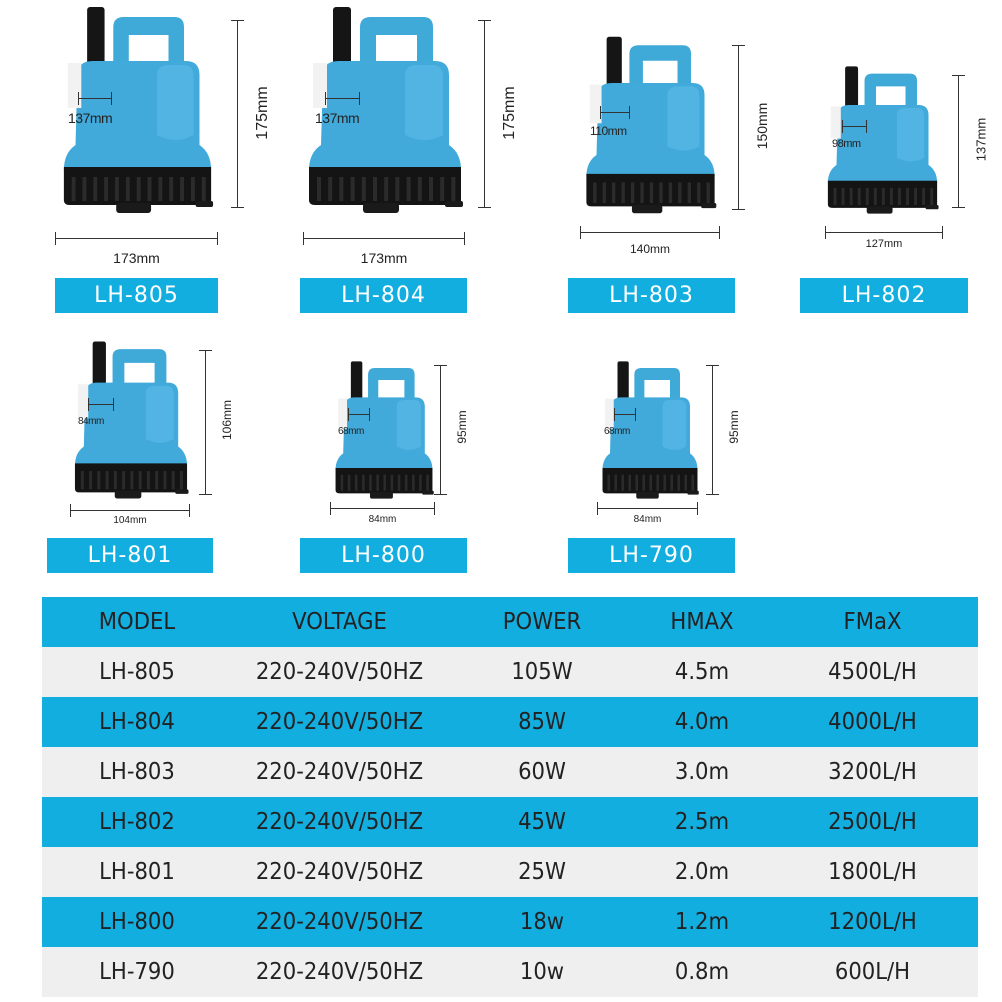  I want to click on header-hmax: HMAX, so click(702, 622).